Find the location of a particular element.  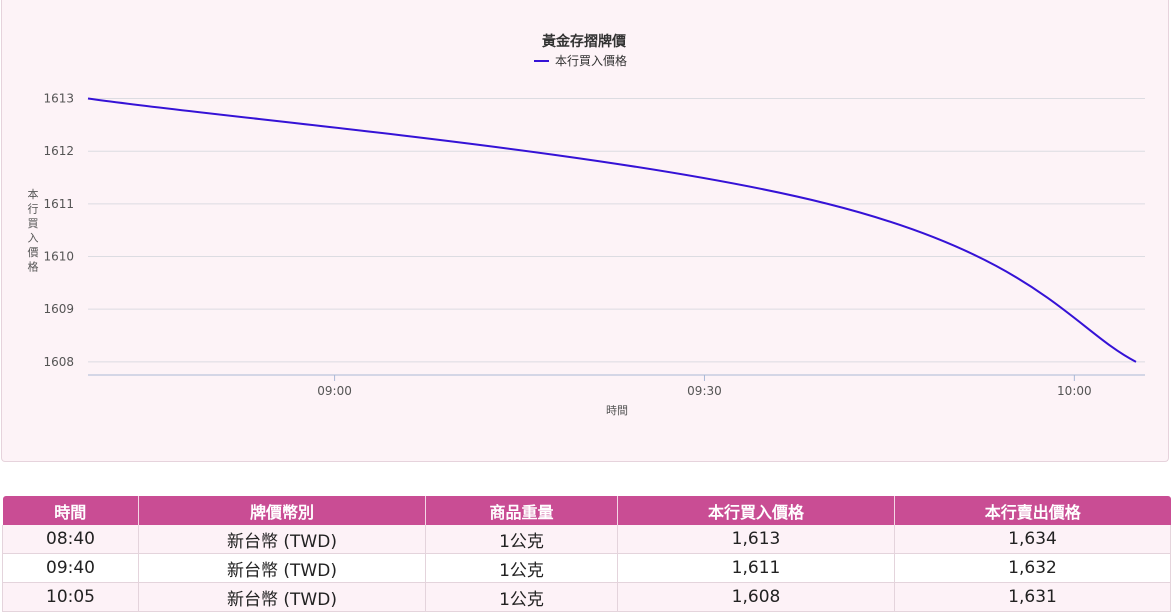

y-tick-label: 1612 is located at coordinates (58, 151).